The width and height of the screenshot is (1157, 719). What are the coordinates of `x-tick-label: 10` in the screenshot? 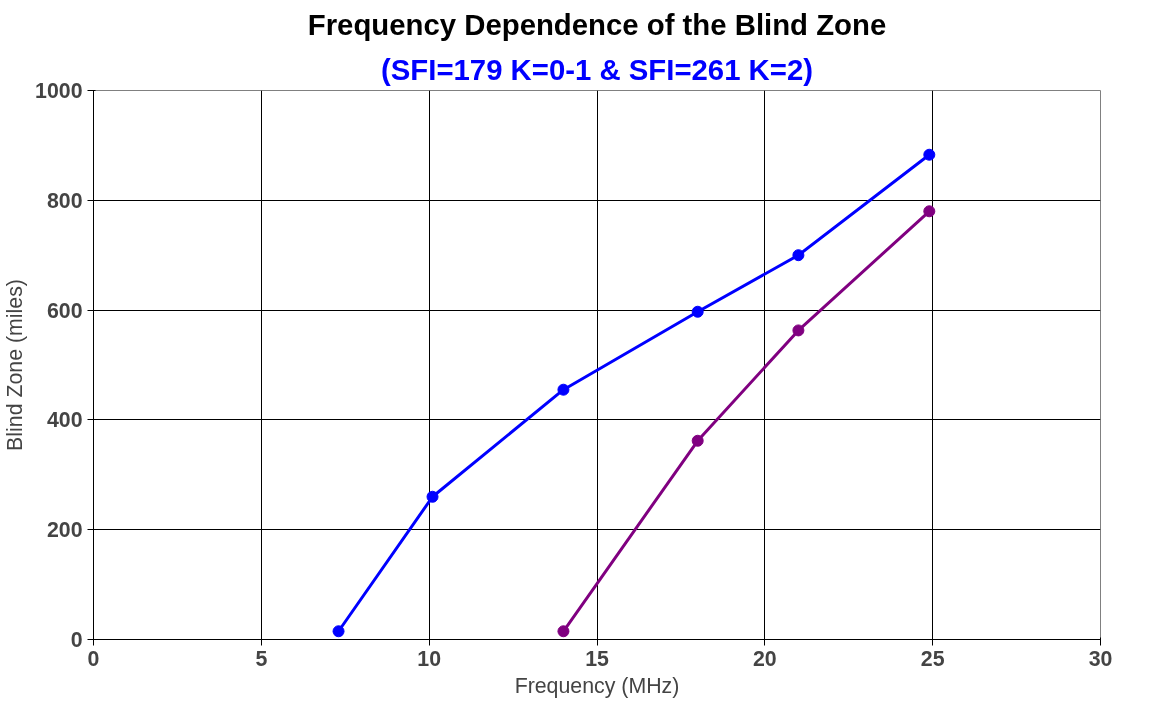 It's located at (429, 658).